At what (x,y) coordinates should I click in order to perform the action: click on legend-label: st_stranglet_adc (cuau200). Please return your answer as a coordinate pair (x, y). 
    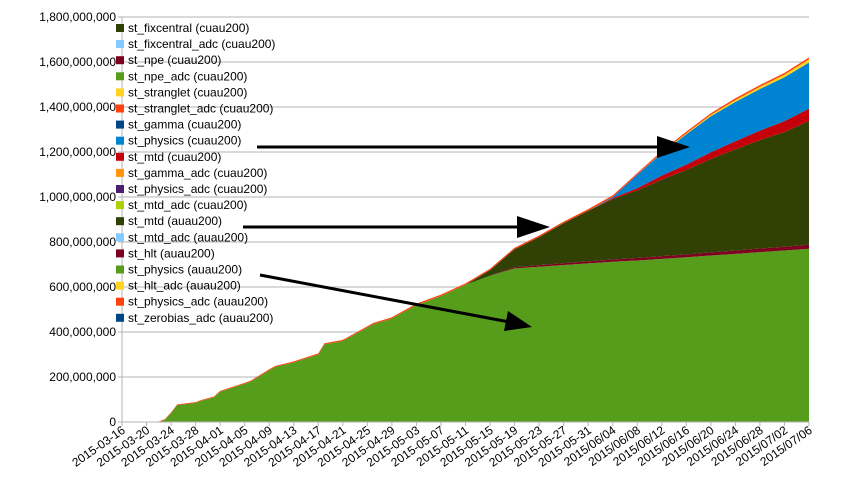
    Looking at the image, I should click on (200, 109).